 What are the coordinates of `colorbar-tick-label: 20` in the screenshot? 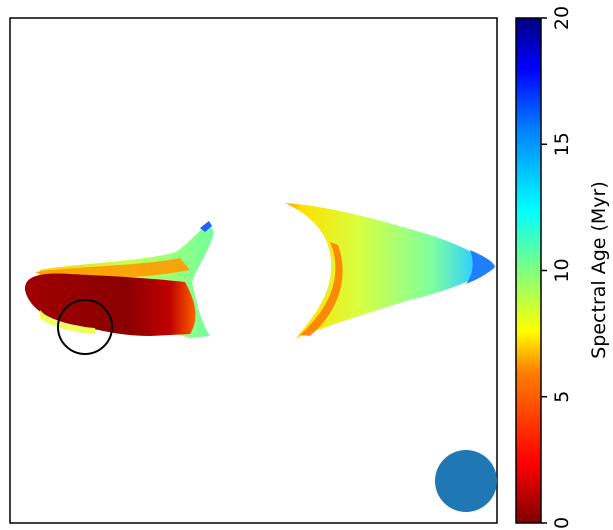 It's located at (562, 18).